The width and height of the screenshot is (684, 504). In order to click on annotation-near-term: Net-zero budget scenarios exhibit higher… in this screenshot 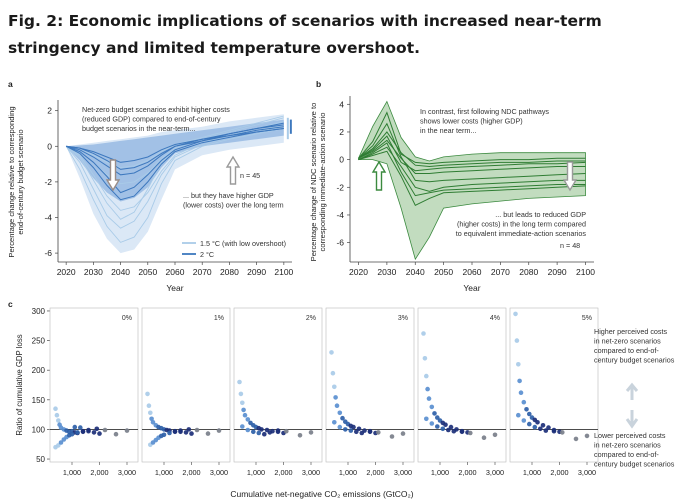, I will do `click(156, 109)`.